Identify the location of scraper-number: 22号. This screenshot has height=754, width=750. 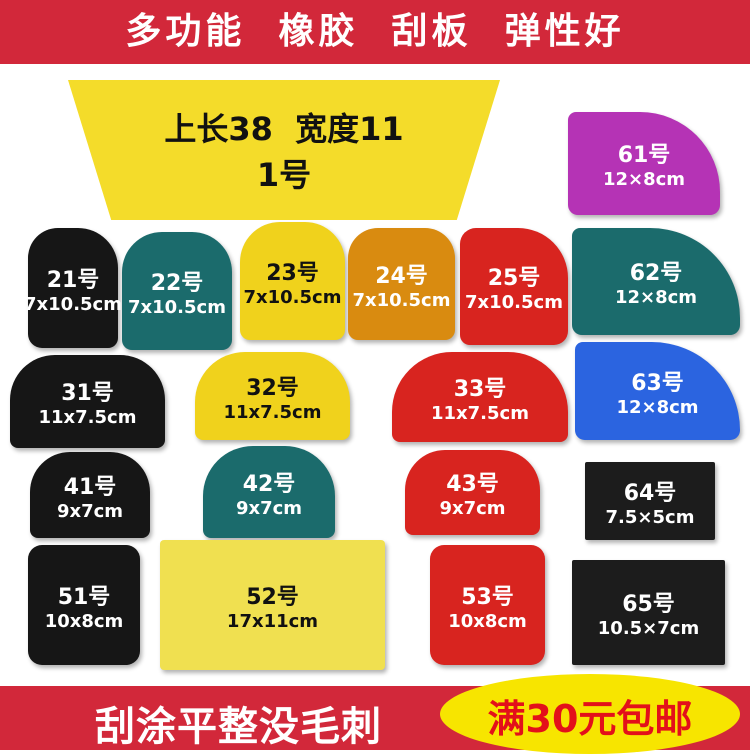
(177, 283).